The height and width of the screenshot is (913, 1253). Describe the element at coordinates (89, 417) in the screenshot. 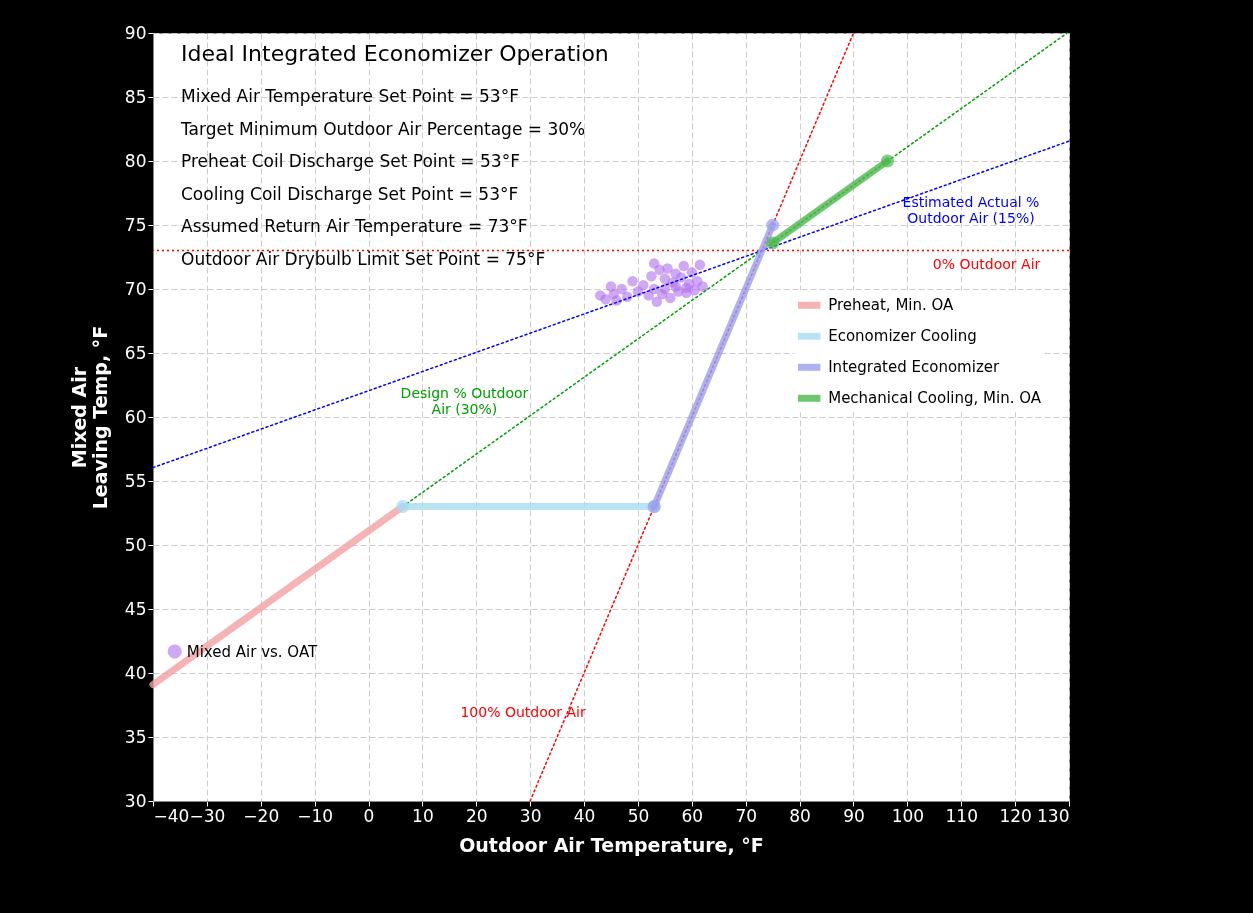

I see `y-axis-title: Mixed Air Leaving Temp, °F` at that location.